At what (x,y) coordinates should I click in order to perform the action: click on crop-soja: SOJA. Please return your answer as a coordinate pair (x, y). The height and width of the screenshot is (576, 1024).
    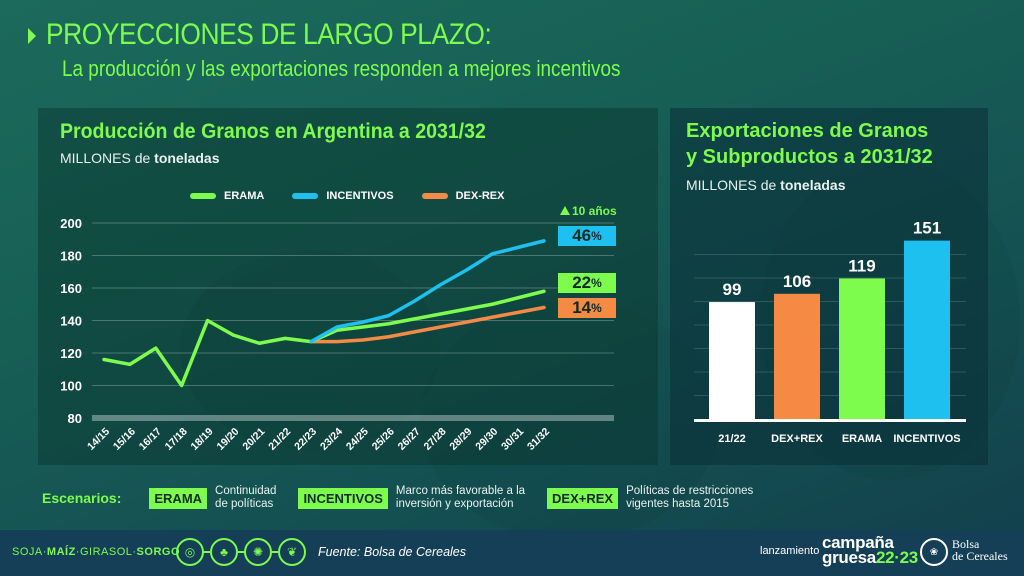
    Looking at the image, I should click on (27, 552).